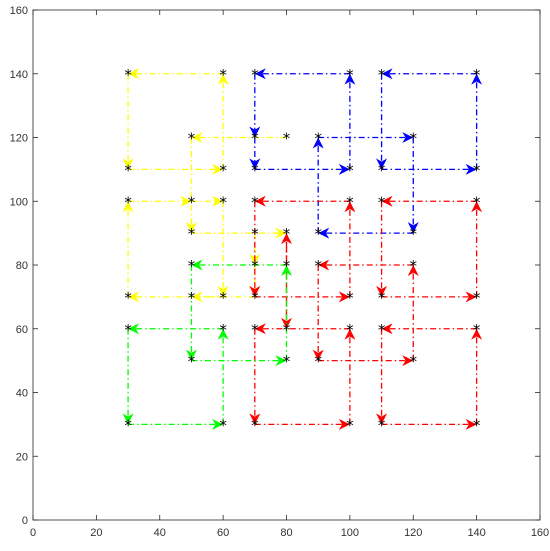  What do you see at coordinates (476, 533) in the screenshot?
I see `x-tick-label: 140` at bounding box center [476, 533].